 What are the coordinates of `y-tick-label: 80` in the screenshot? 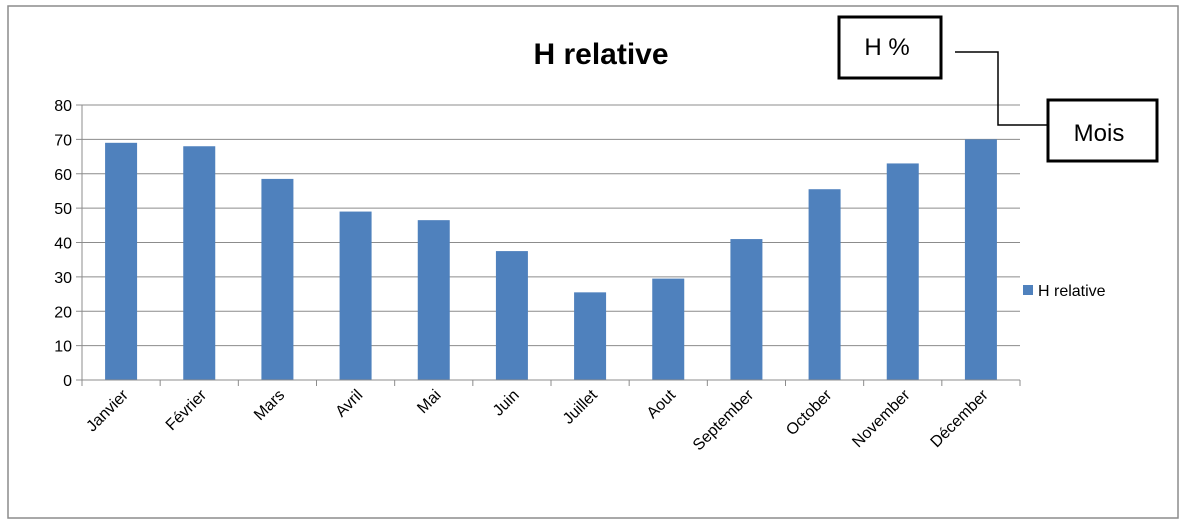 It's located at (63, 106).